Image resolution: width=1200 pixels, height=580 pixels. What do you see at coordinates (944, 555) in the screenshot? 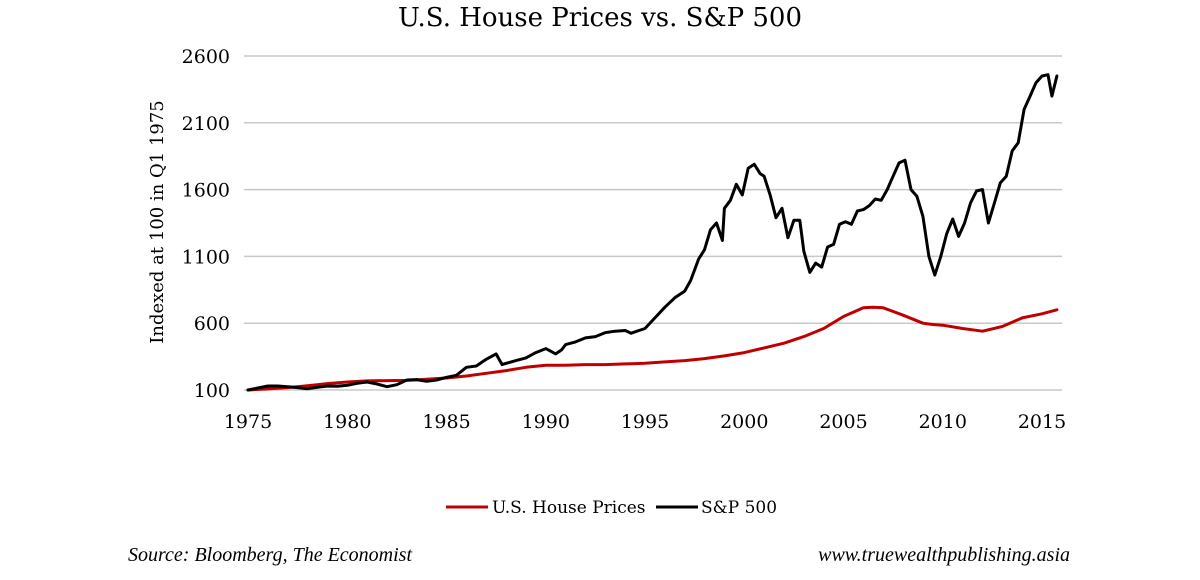
I see `website-credit: www.truewealthpublishing.asia` at bounding box center [944, 555].